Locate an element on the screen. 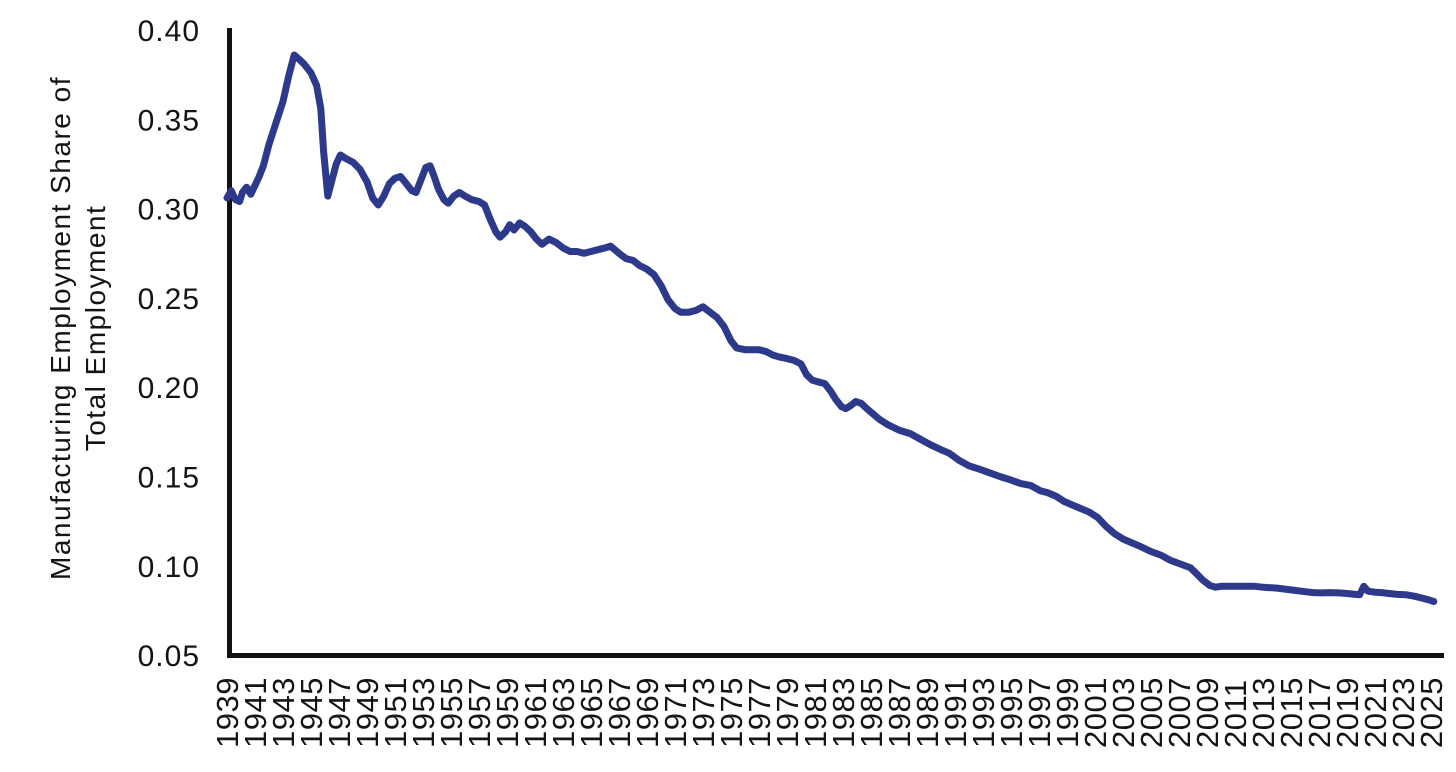 Image resolution: width=1456 pixels, height=772 pixels. x-tick-label-1973: 1973 is located at coordinates (703, 712).